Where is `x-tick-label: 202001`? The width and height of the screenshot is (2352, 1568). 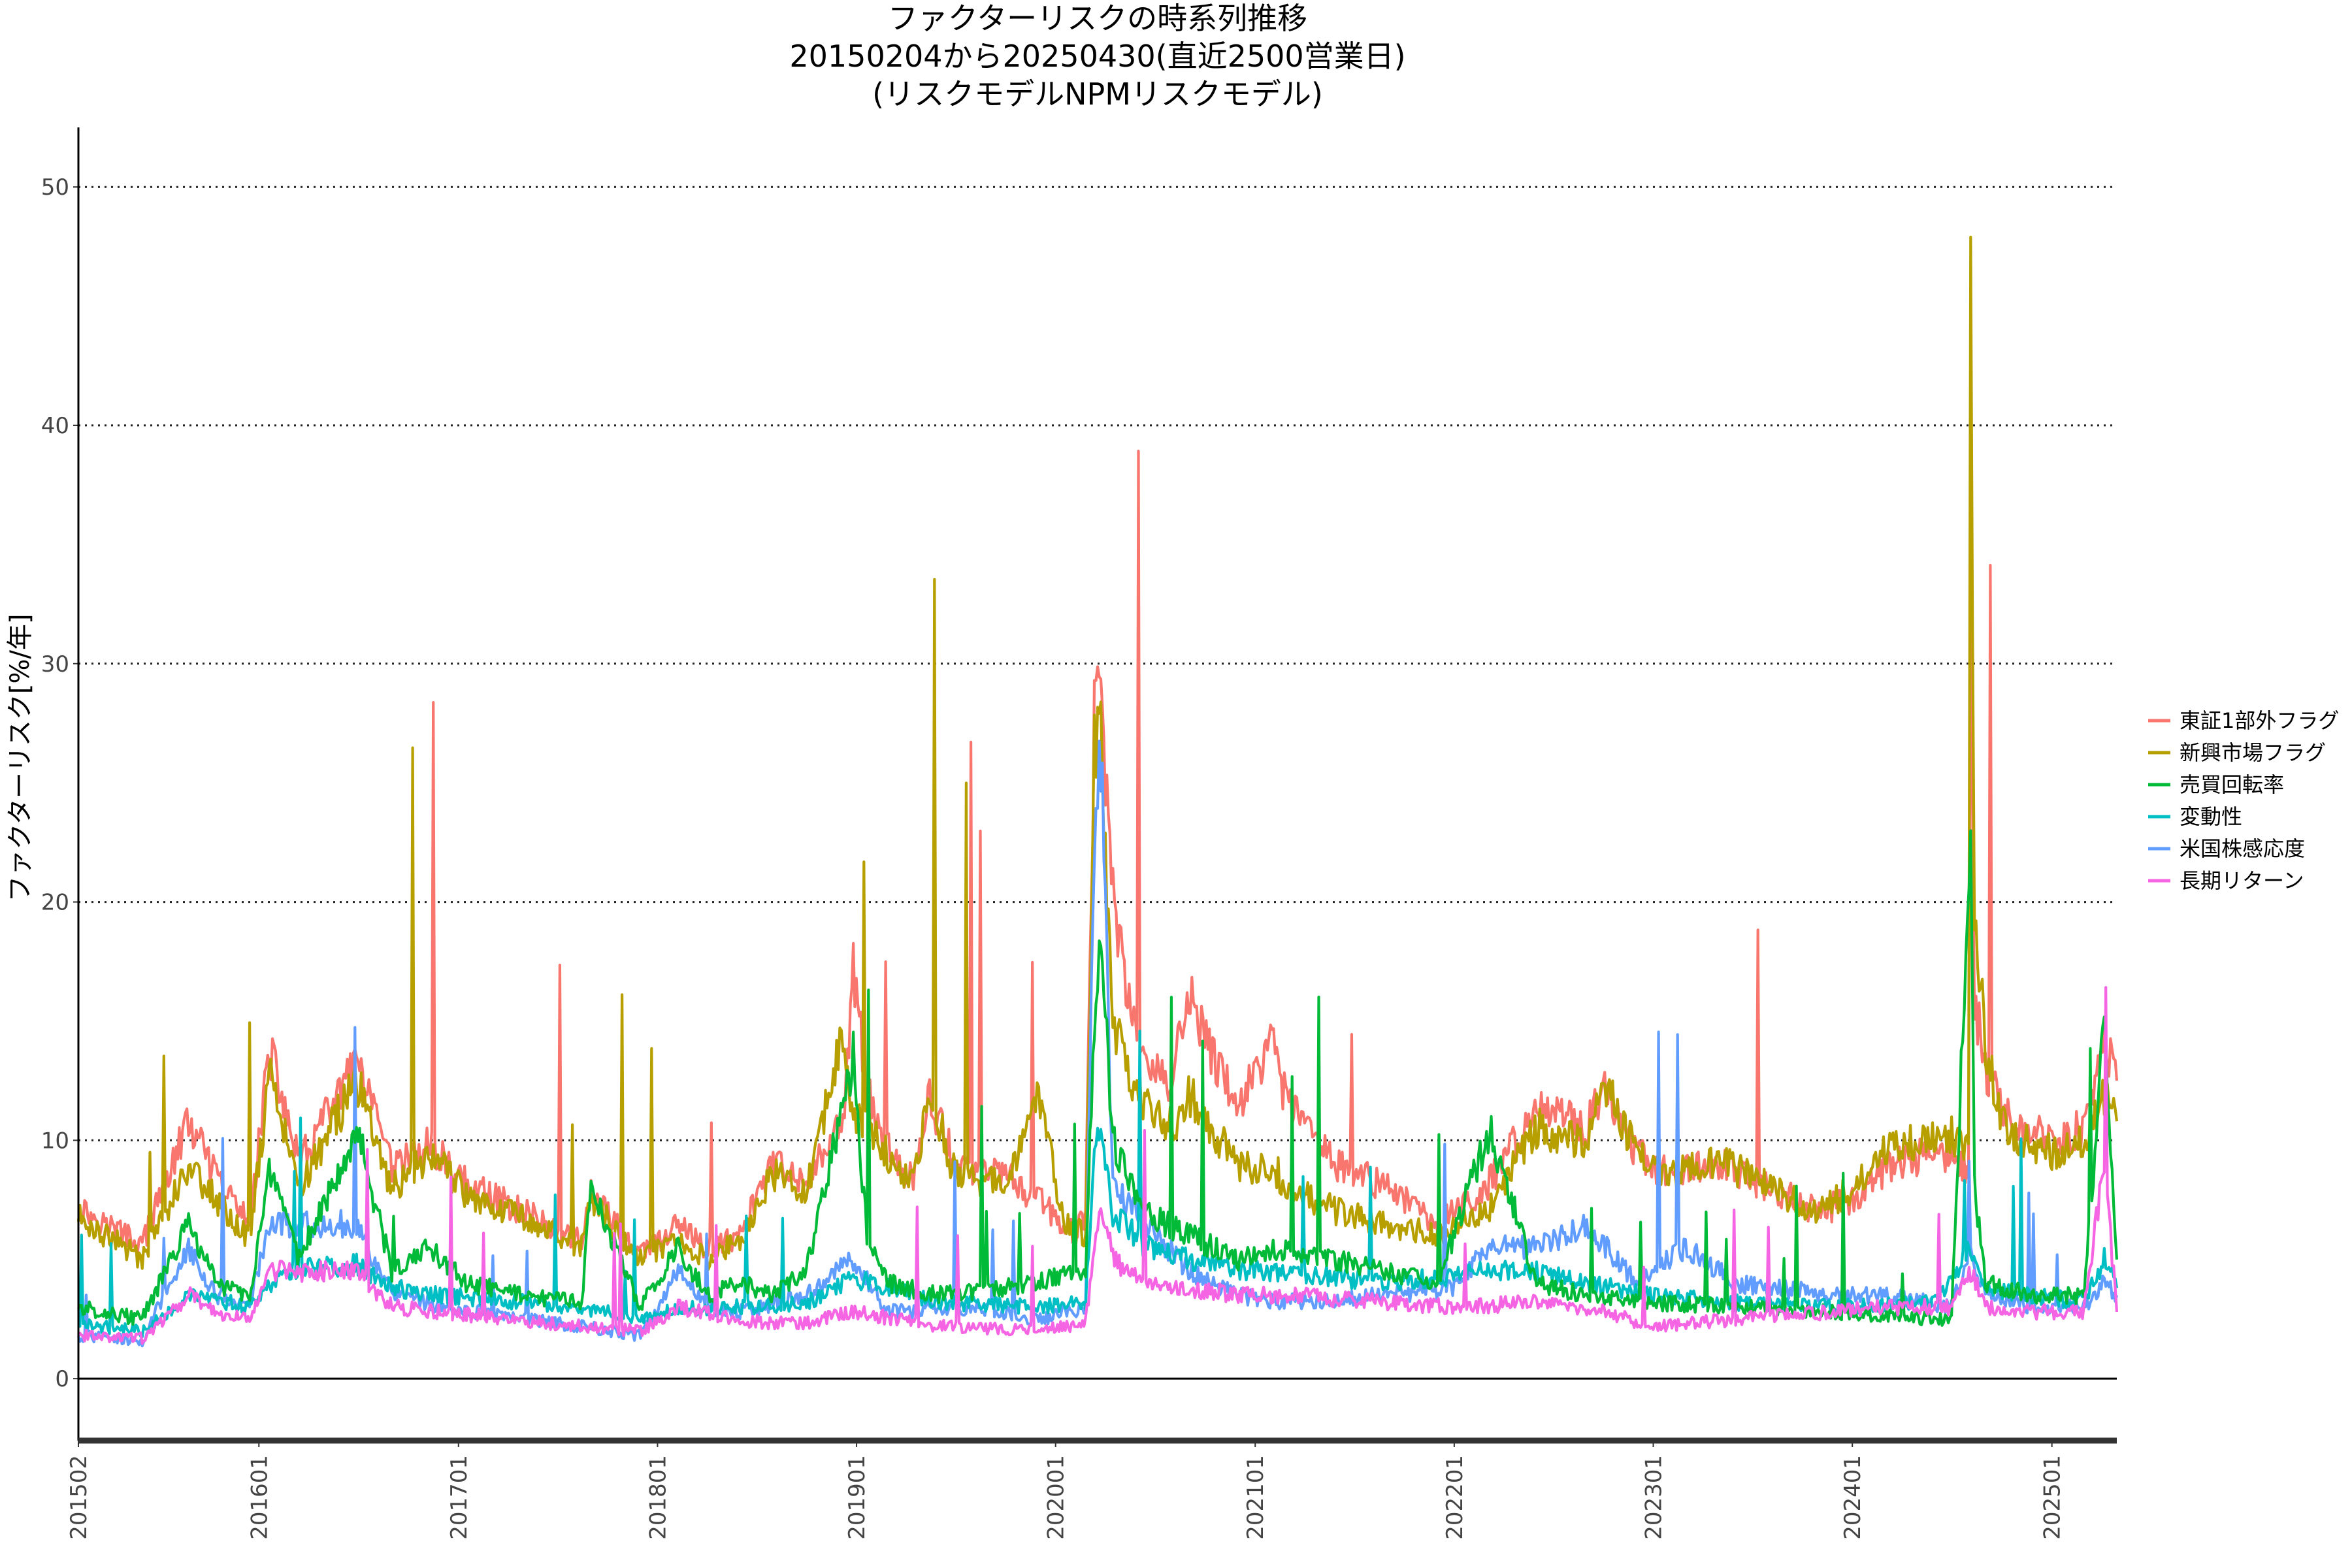 x-tick-label: 202001 is located at coordinates (1056, 1497).